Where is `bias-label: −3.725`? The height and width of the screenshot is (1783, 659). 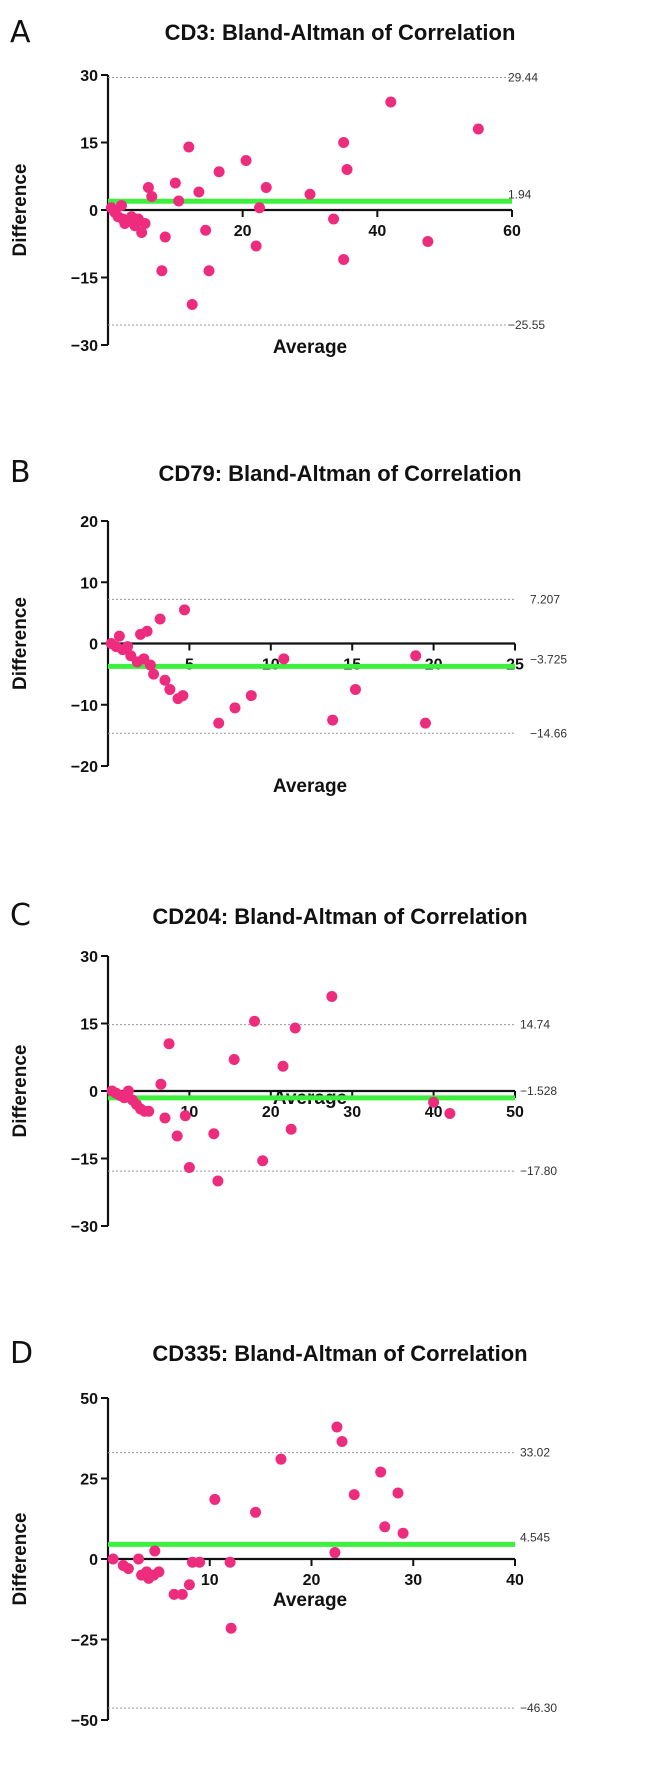
bias-label: −3.725 is located at coordinates (548, 659).